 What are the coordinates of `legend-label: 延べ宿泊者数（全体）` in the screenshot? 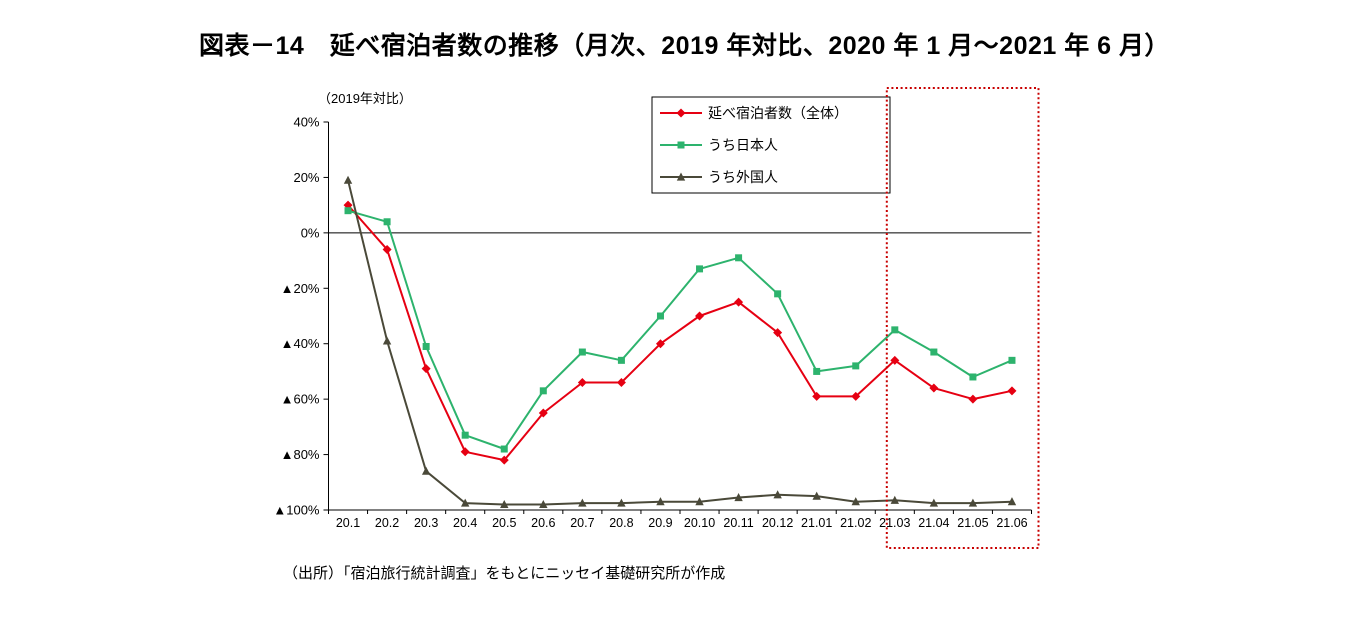 It's located at (778, 113).